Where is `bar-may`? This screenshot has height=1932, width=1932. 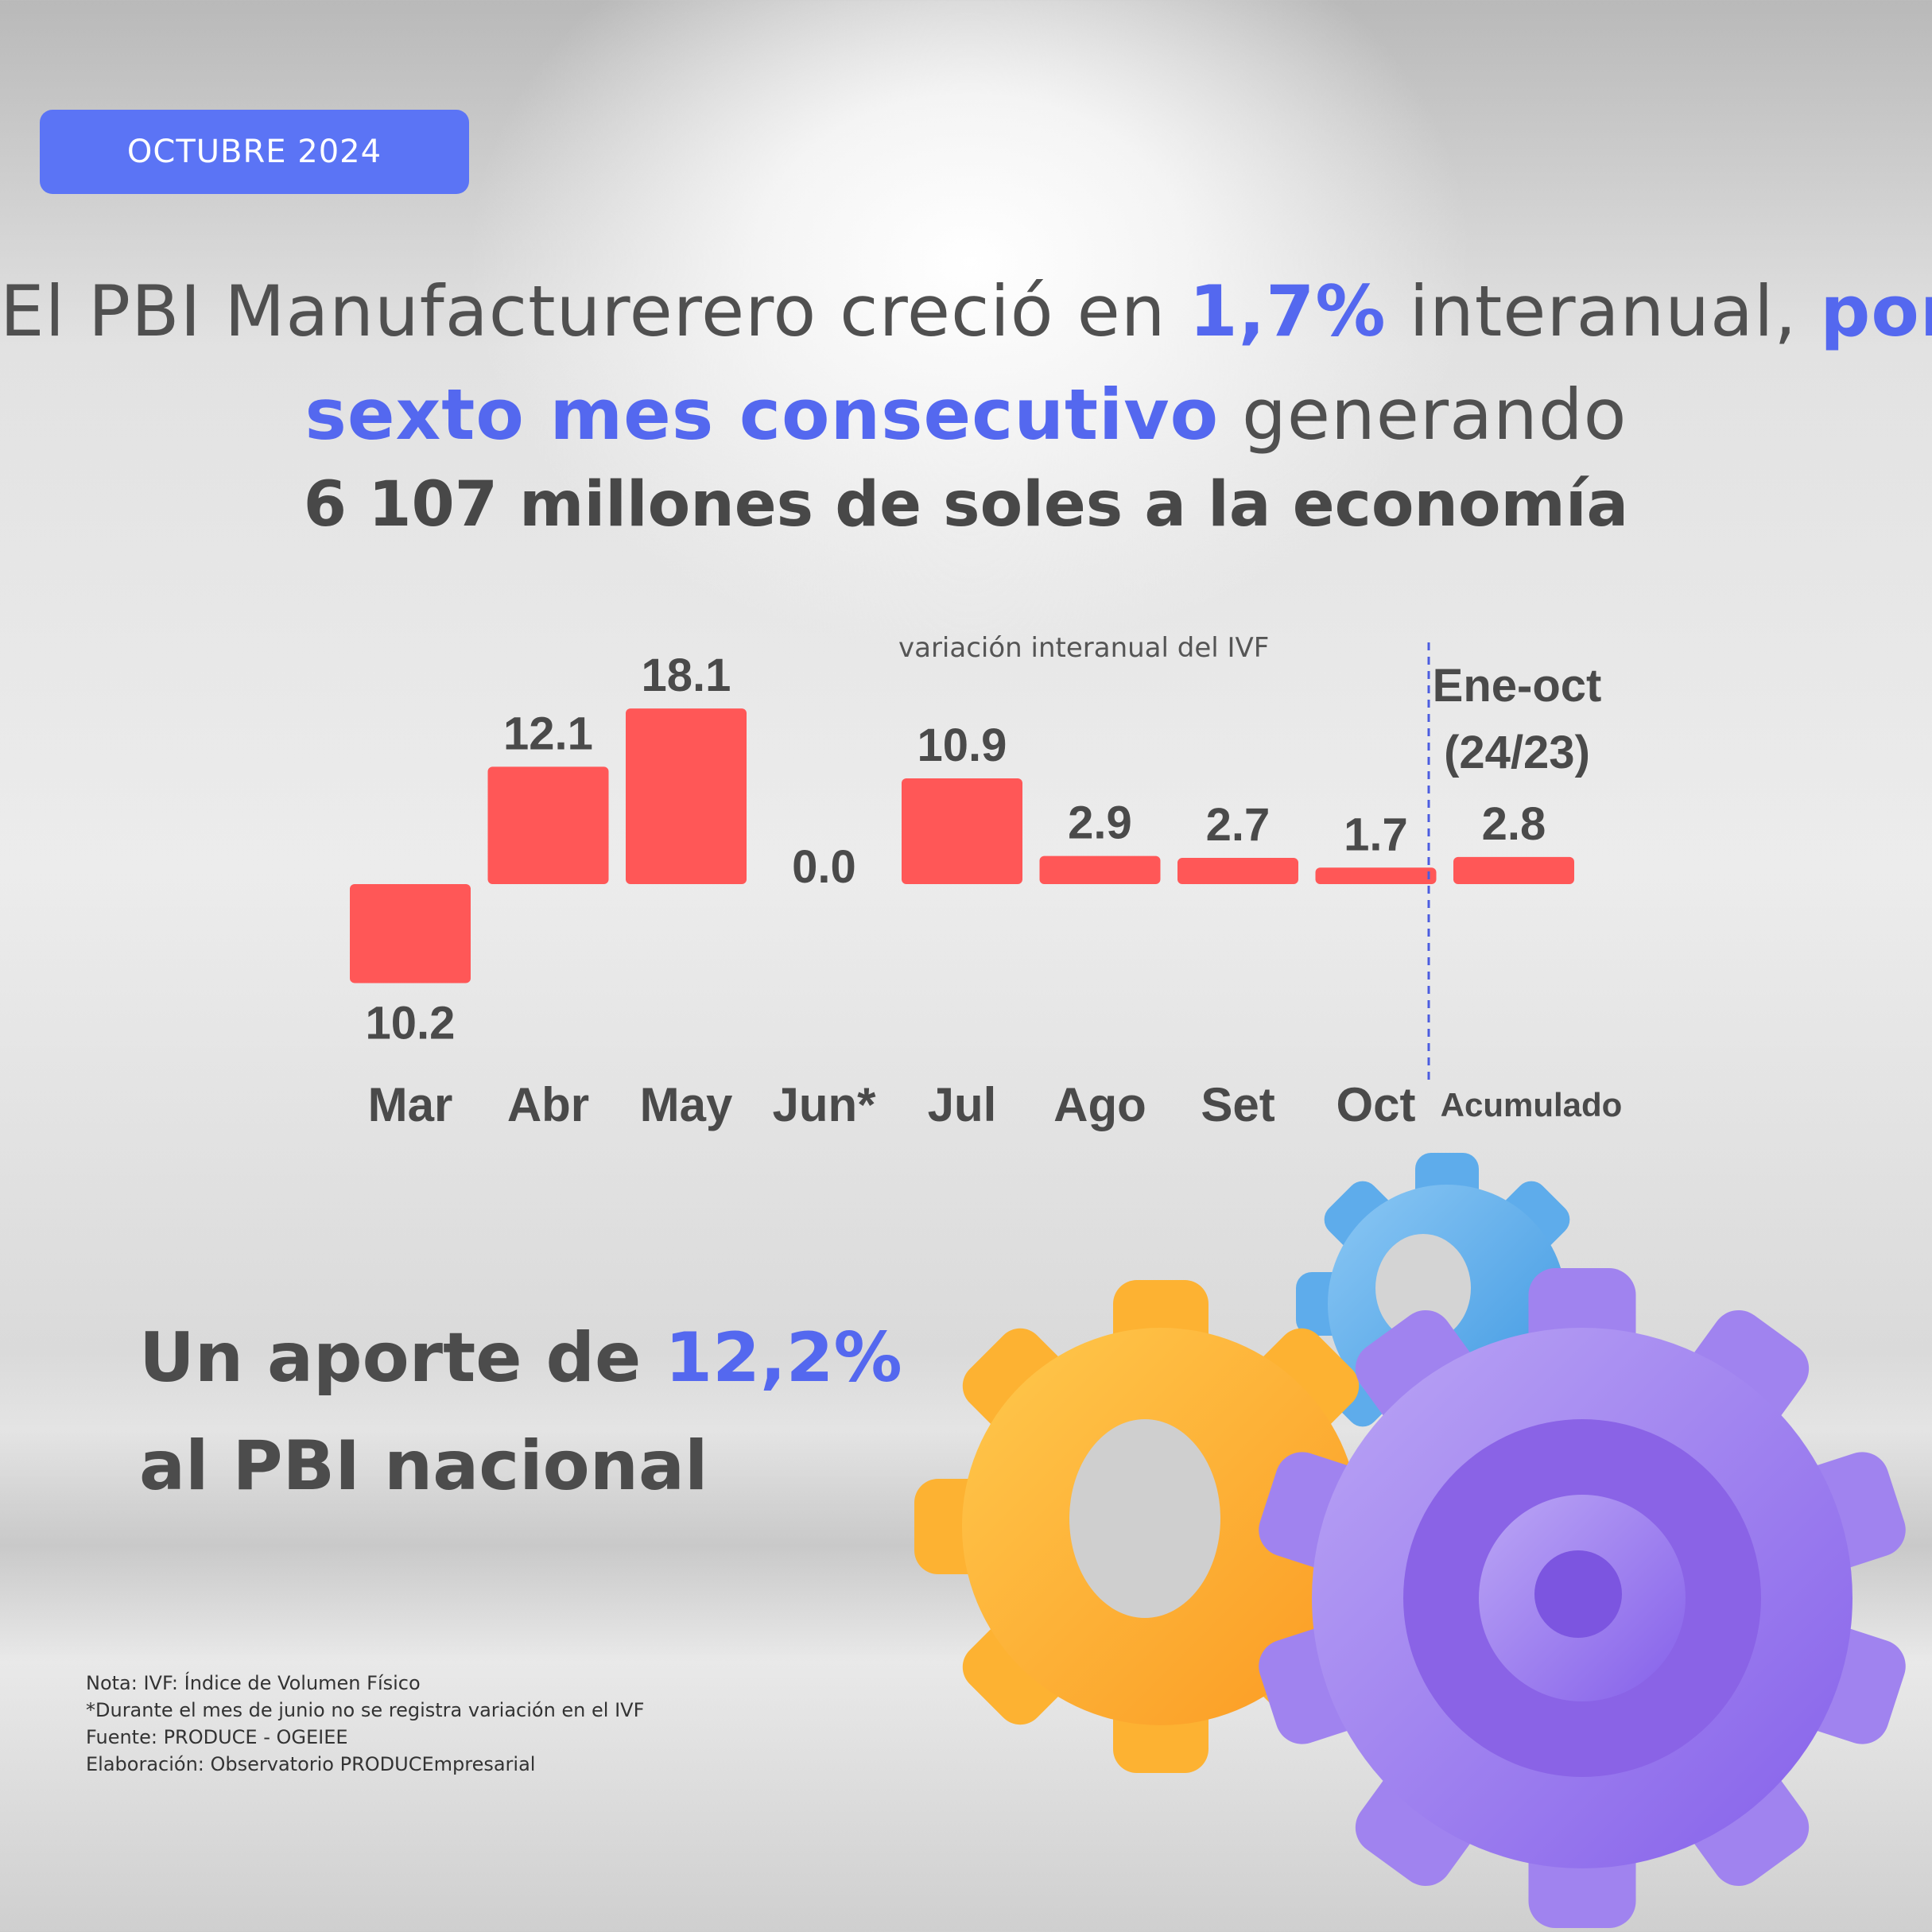 bar-may is located at coordinates (686, 796).